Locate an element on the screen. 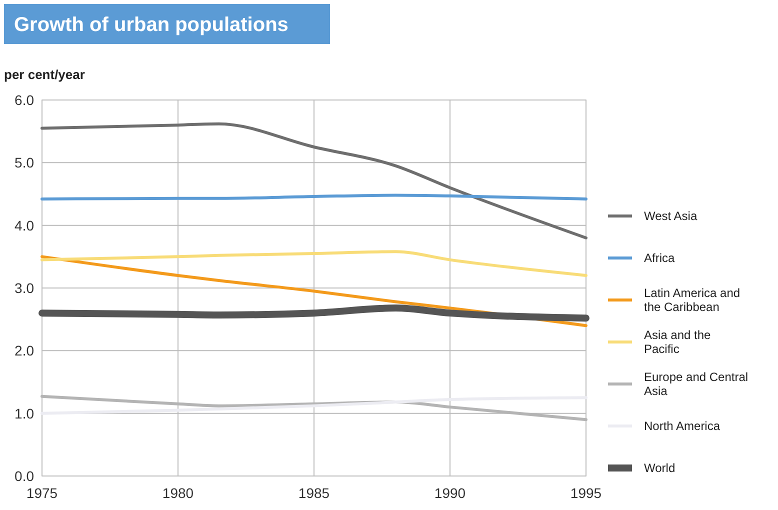 This screenshot has height=510, width=778. x-tick-label: 1980 is located at coordinates (178, 493).